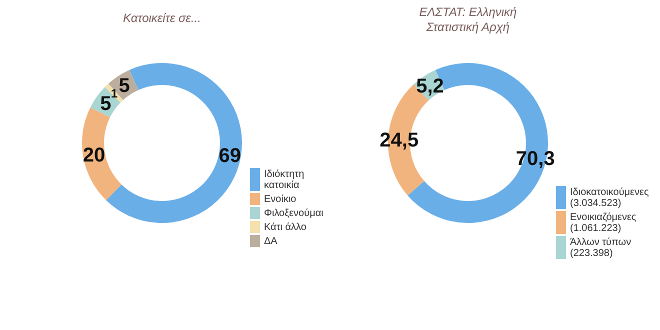  What do you see at coordinates (601, 248) in the screenshot?
I see `legend-label: Άλλων τύπων (223.398)` at bounding box center [601, 248].